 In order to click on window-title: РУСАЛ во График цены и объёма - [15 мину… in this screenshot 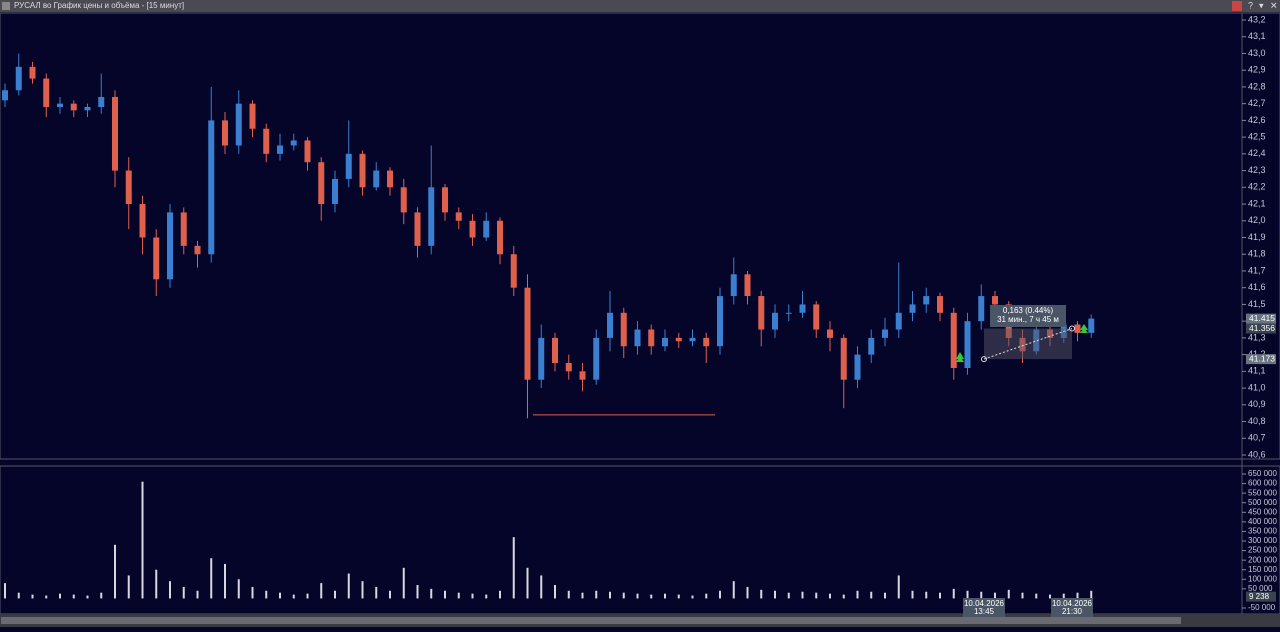, I will do `click(99, 5)`.